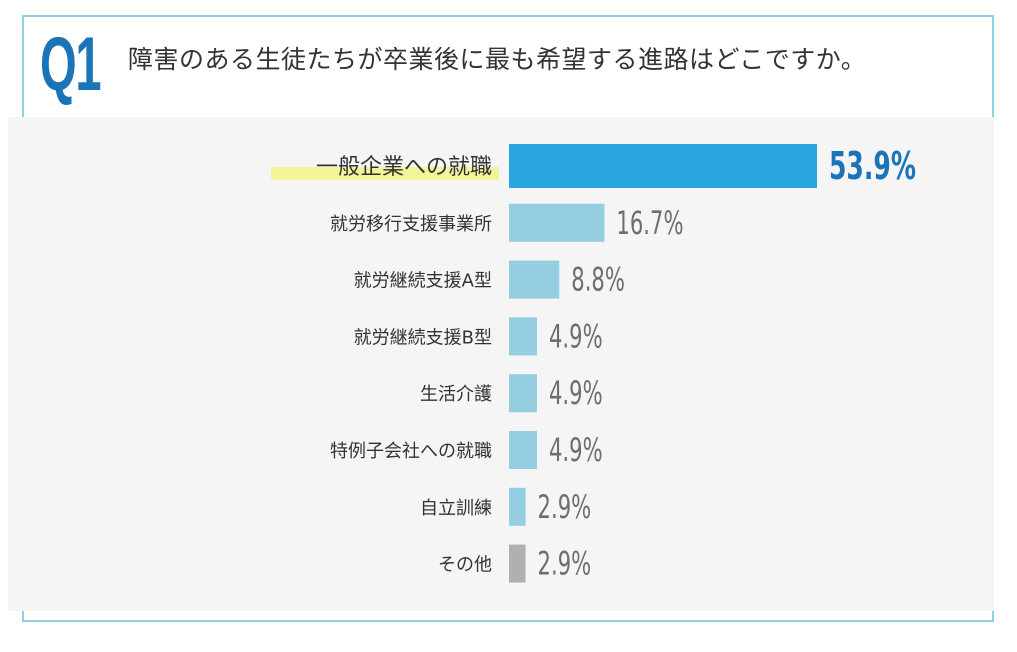 This screenshot has width=1017, height=652. What do you see at coordinates (456, 508) in the screenshot?
I see `category-label: 自立訓練` at bounding box center [456, 508].